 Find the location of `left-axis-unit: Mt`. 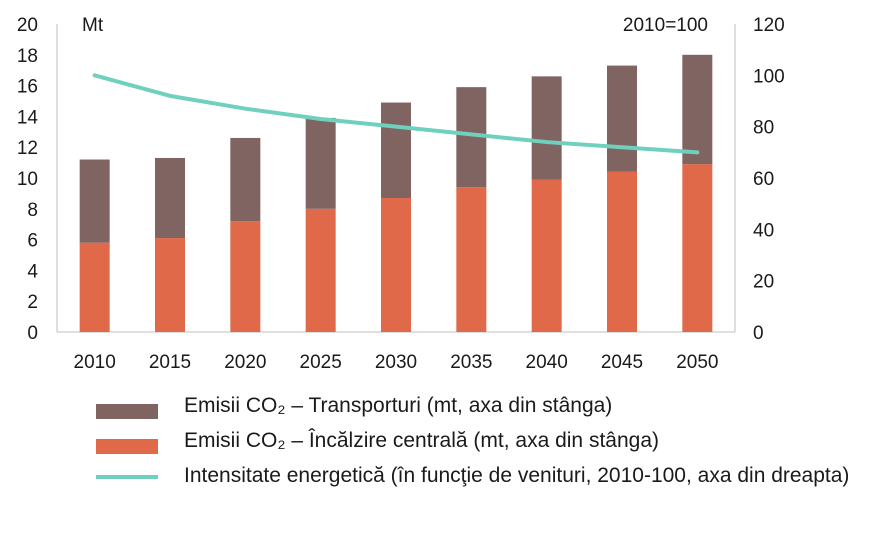

left-axis-unit: Mt is located at coordinates (93, 25).